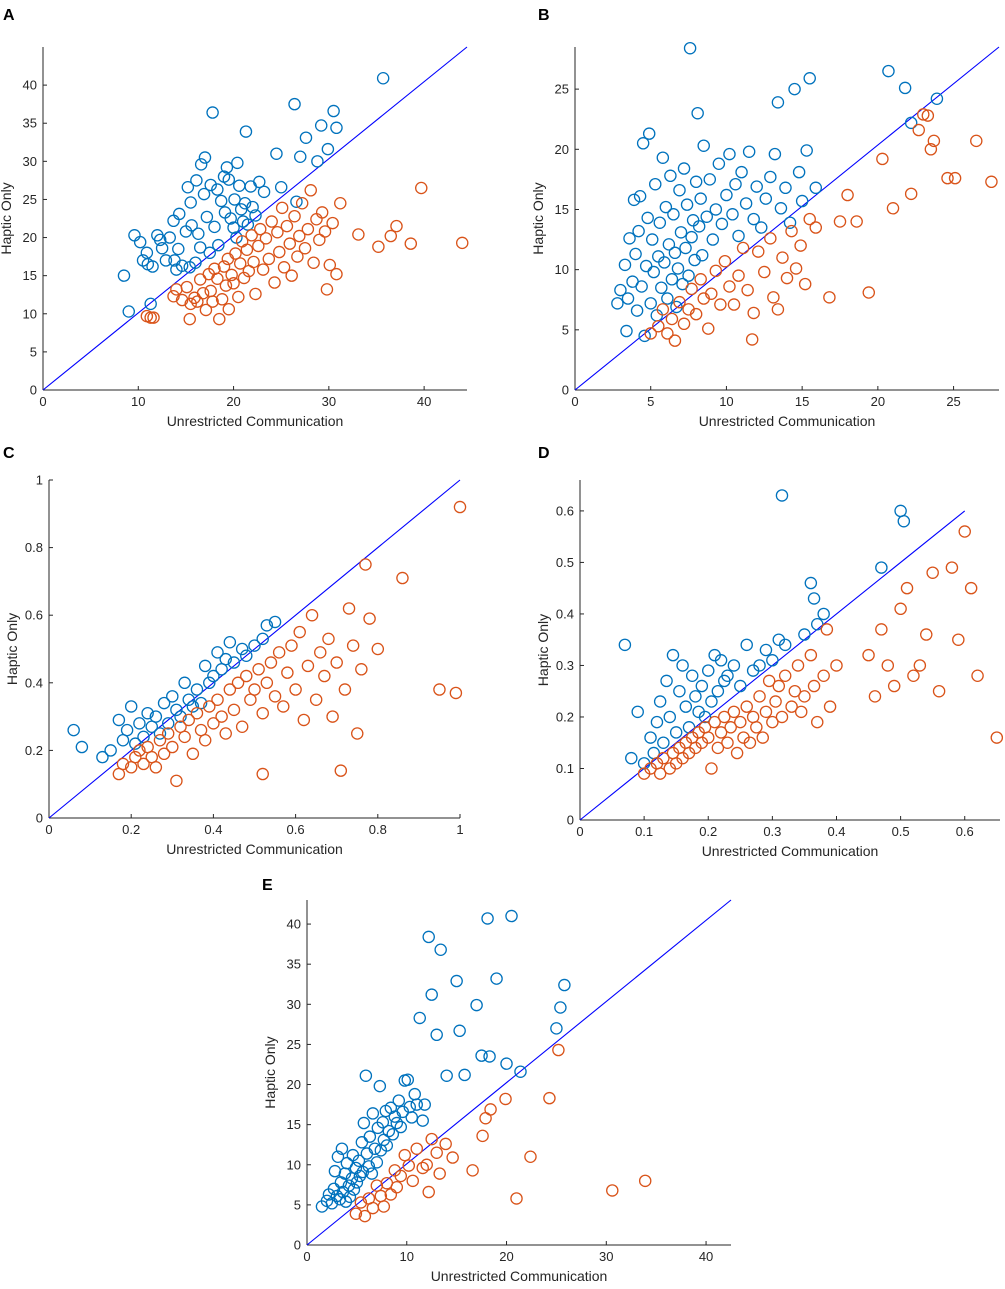 Image resolution: width=1005 pixels, height=1289 pixels. Describe the element at coordinates (39, 480) in the screenshot. I see `y-tick-label: 1` at that location.